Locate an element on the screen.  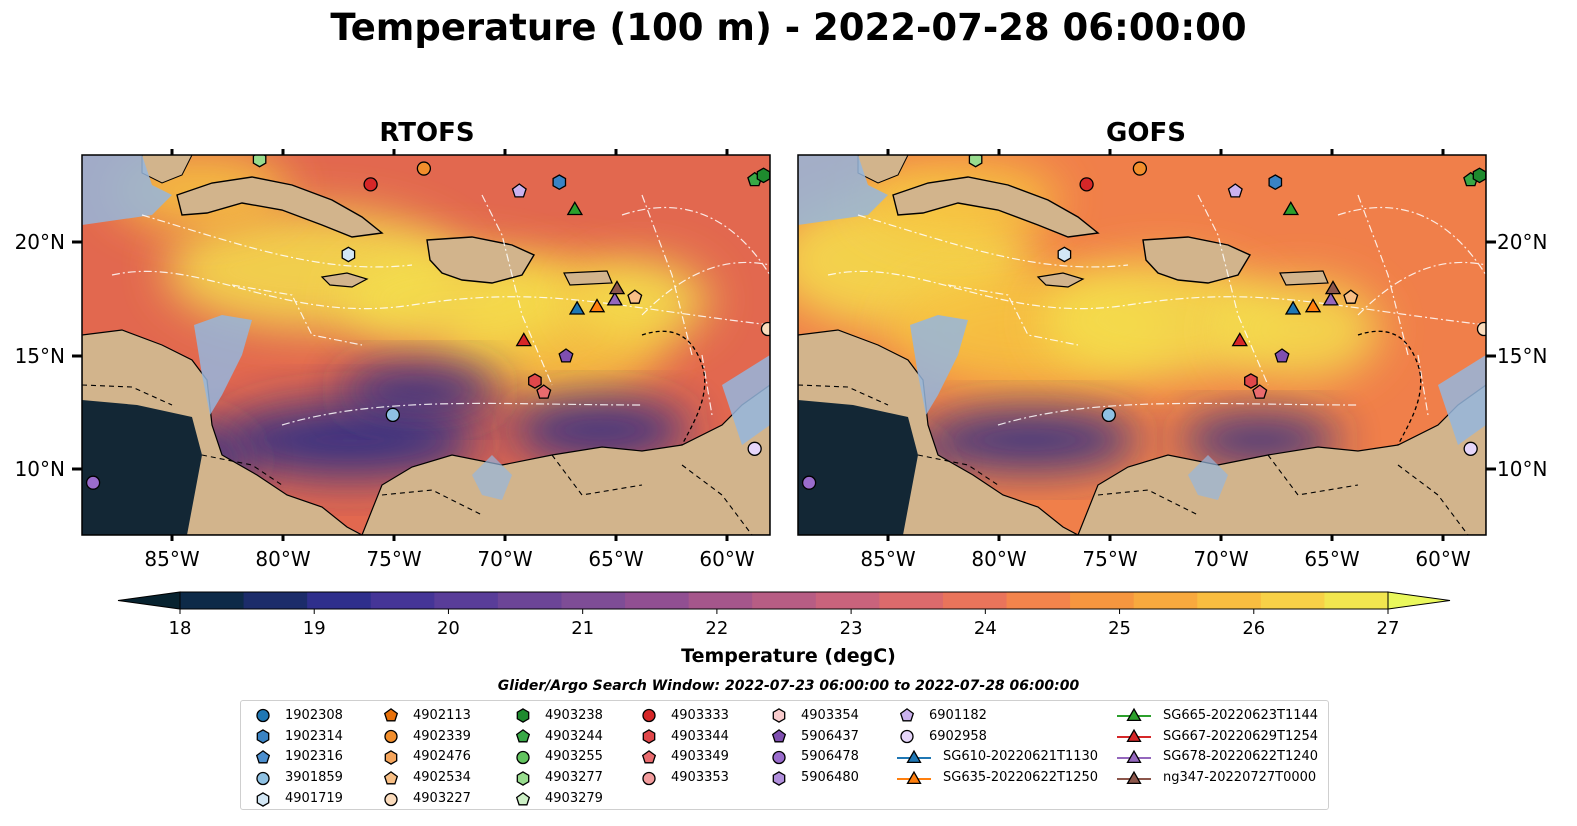
legend-label: 1902316 is located at coordinates (314, 757).